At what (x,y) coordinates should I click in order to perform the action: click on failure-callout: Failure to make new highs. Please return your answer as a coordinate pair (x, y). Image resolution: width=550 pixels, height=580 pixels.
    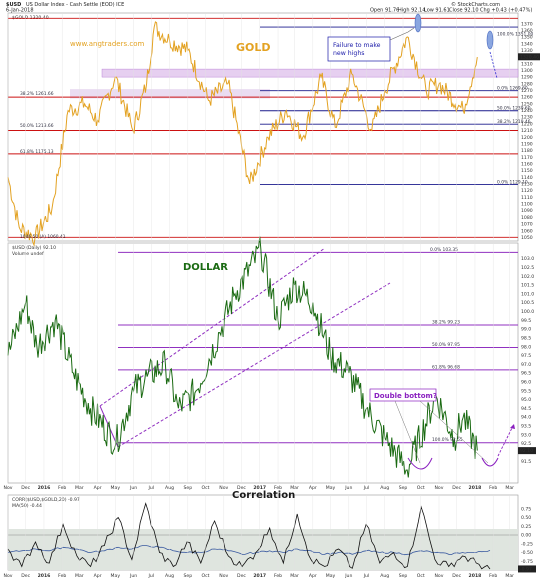
    Looking at the image, I should click on (357, 49).